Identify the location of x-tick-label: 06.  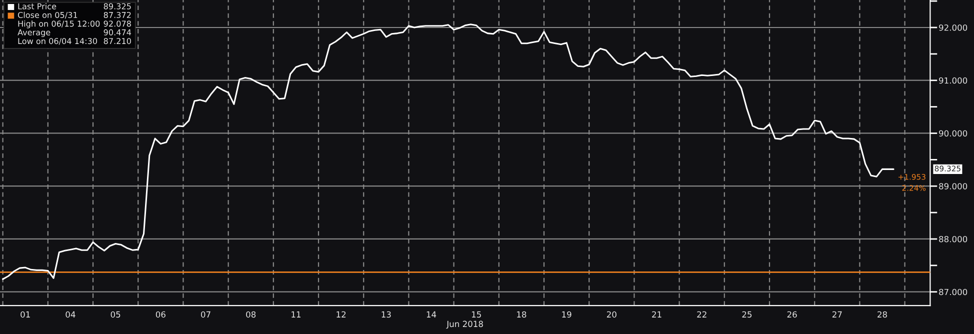
(161, 314).